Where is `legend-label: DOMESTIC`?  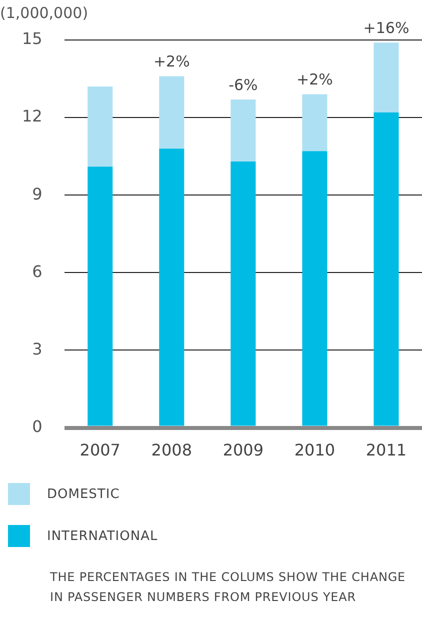
legend-label: DOMESTIC is located at coordinates (83, 494).